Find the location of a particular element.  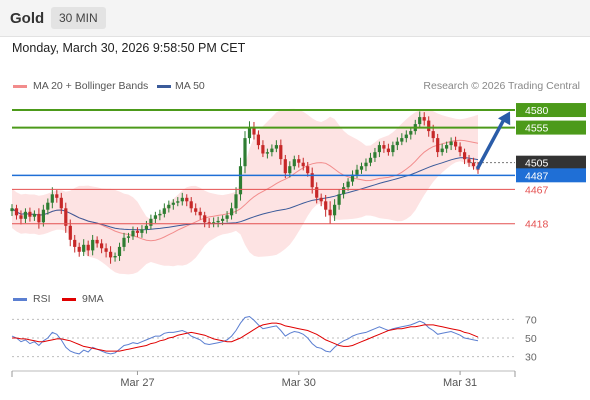

chart-datetime: Monday, March 30, 2026 9:58:50 PM CET is located at coordinates (129, 48).